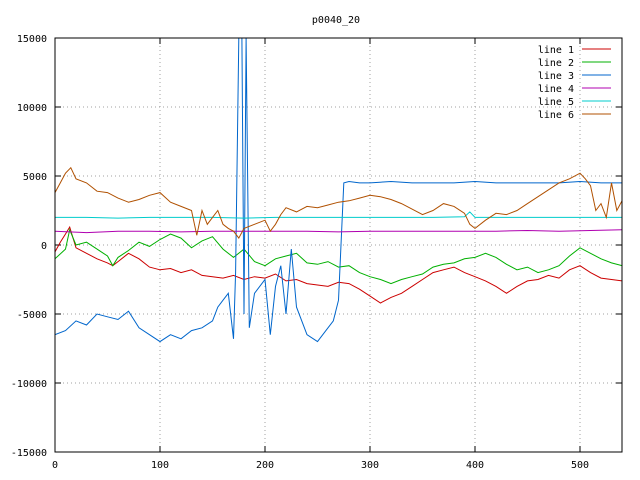  I want to click on y-tick-label: 15000, so click(32, 39).